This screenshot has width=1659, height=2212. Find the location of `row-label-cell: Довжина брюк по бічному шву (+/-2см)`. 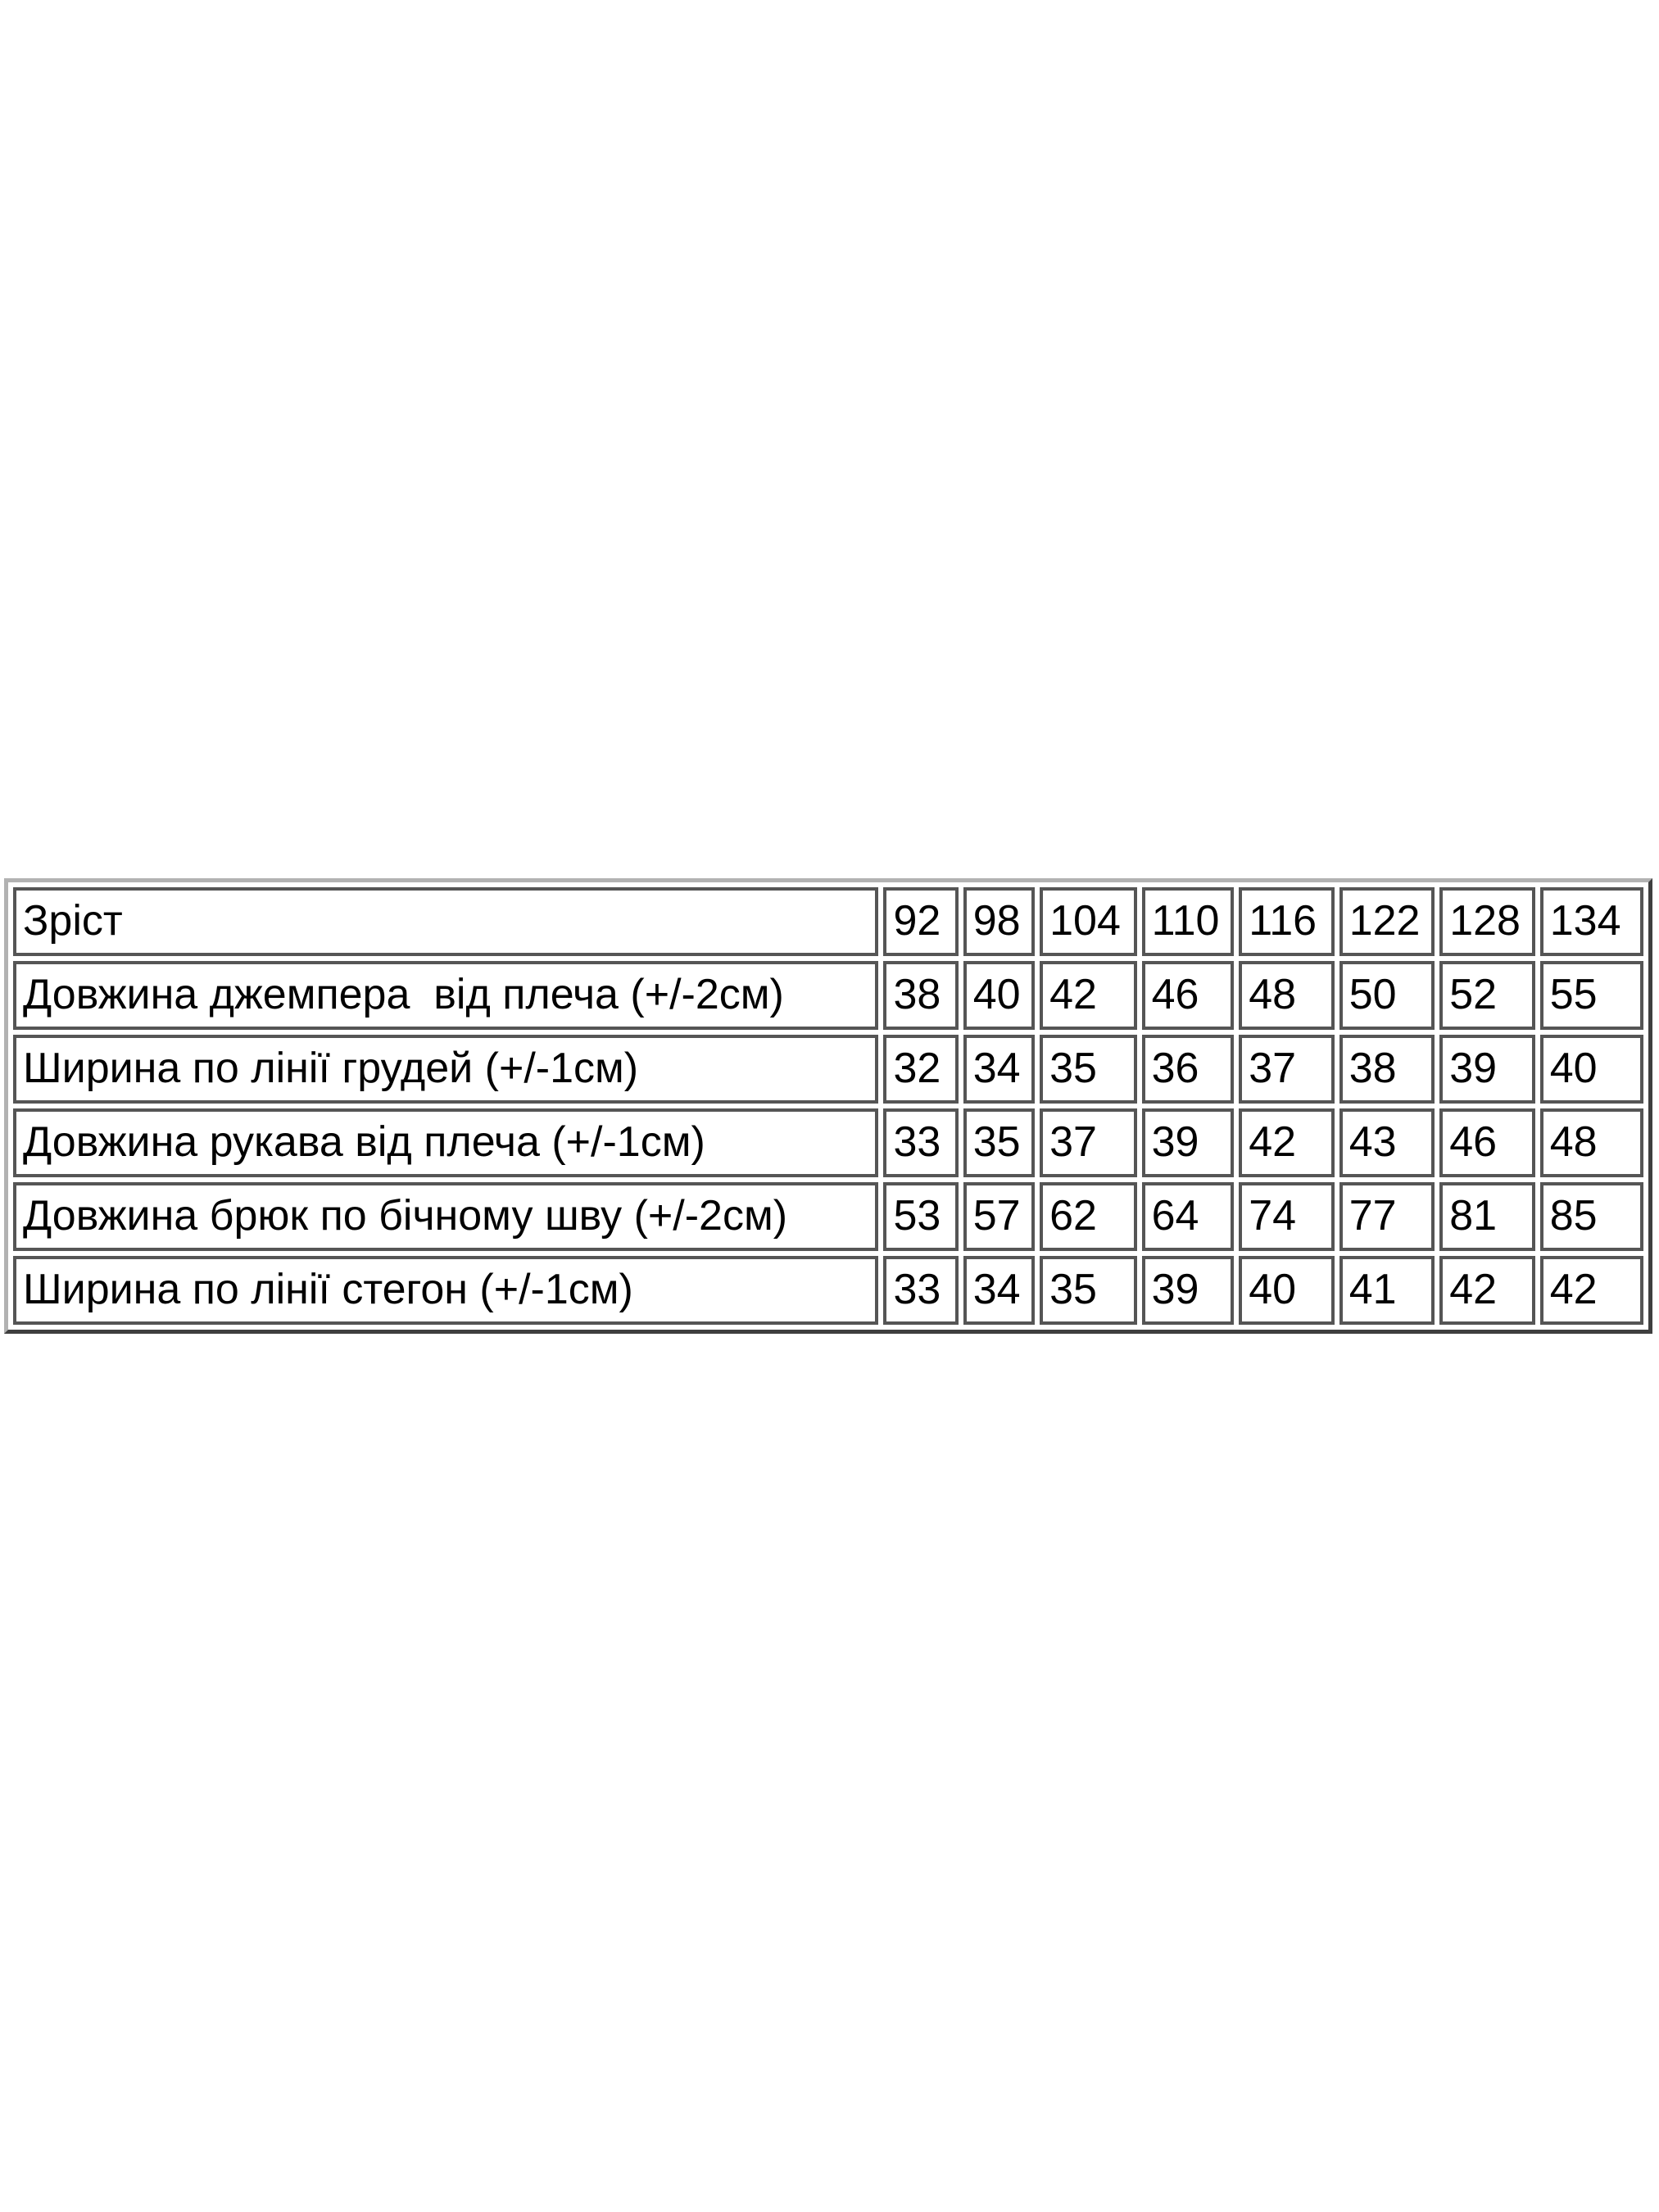

row-label-cell: Довжина брюк по бічному шву (+/-2см) is located at coordinates (446, 1216).